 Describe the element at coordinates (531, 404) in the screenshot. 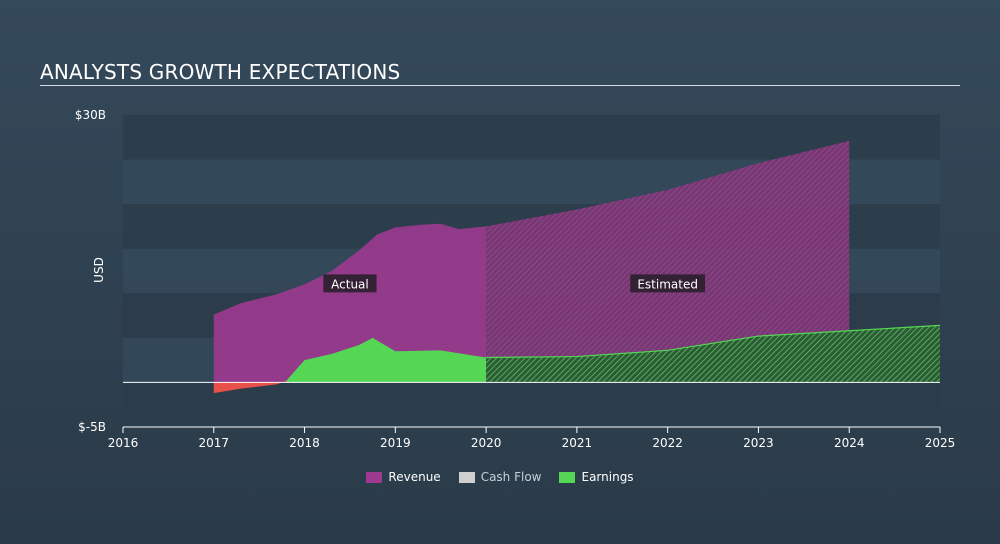

I see `grid-band` at that location.